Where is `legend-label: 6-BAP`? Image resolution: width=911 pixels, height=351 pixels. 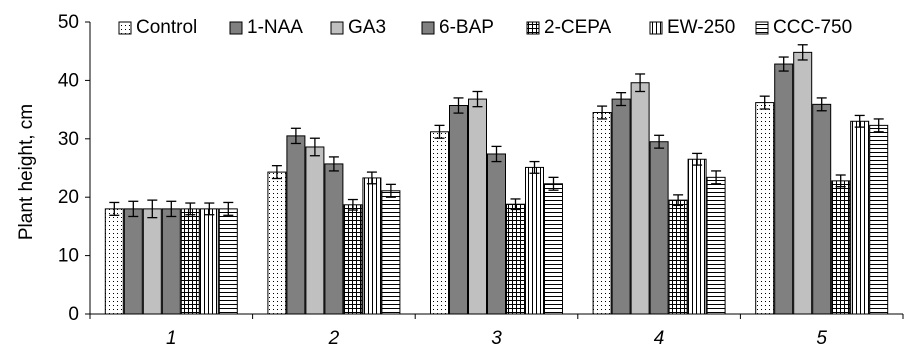 legend-label: 6-BAP is located at coordinates (466, 27).